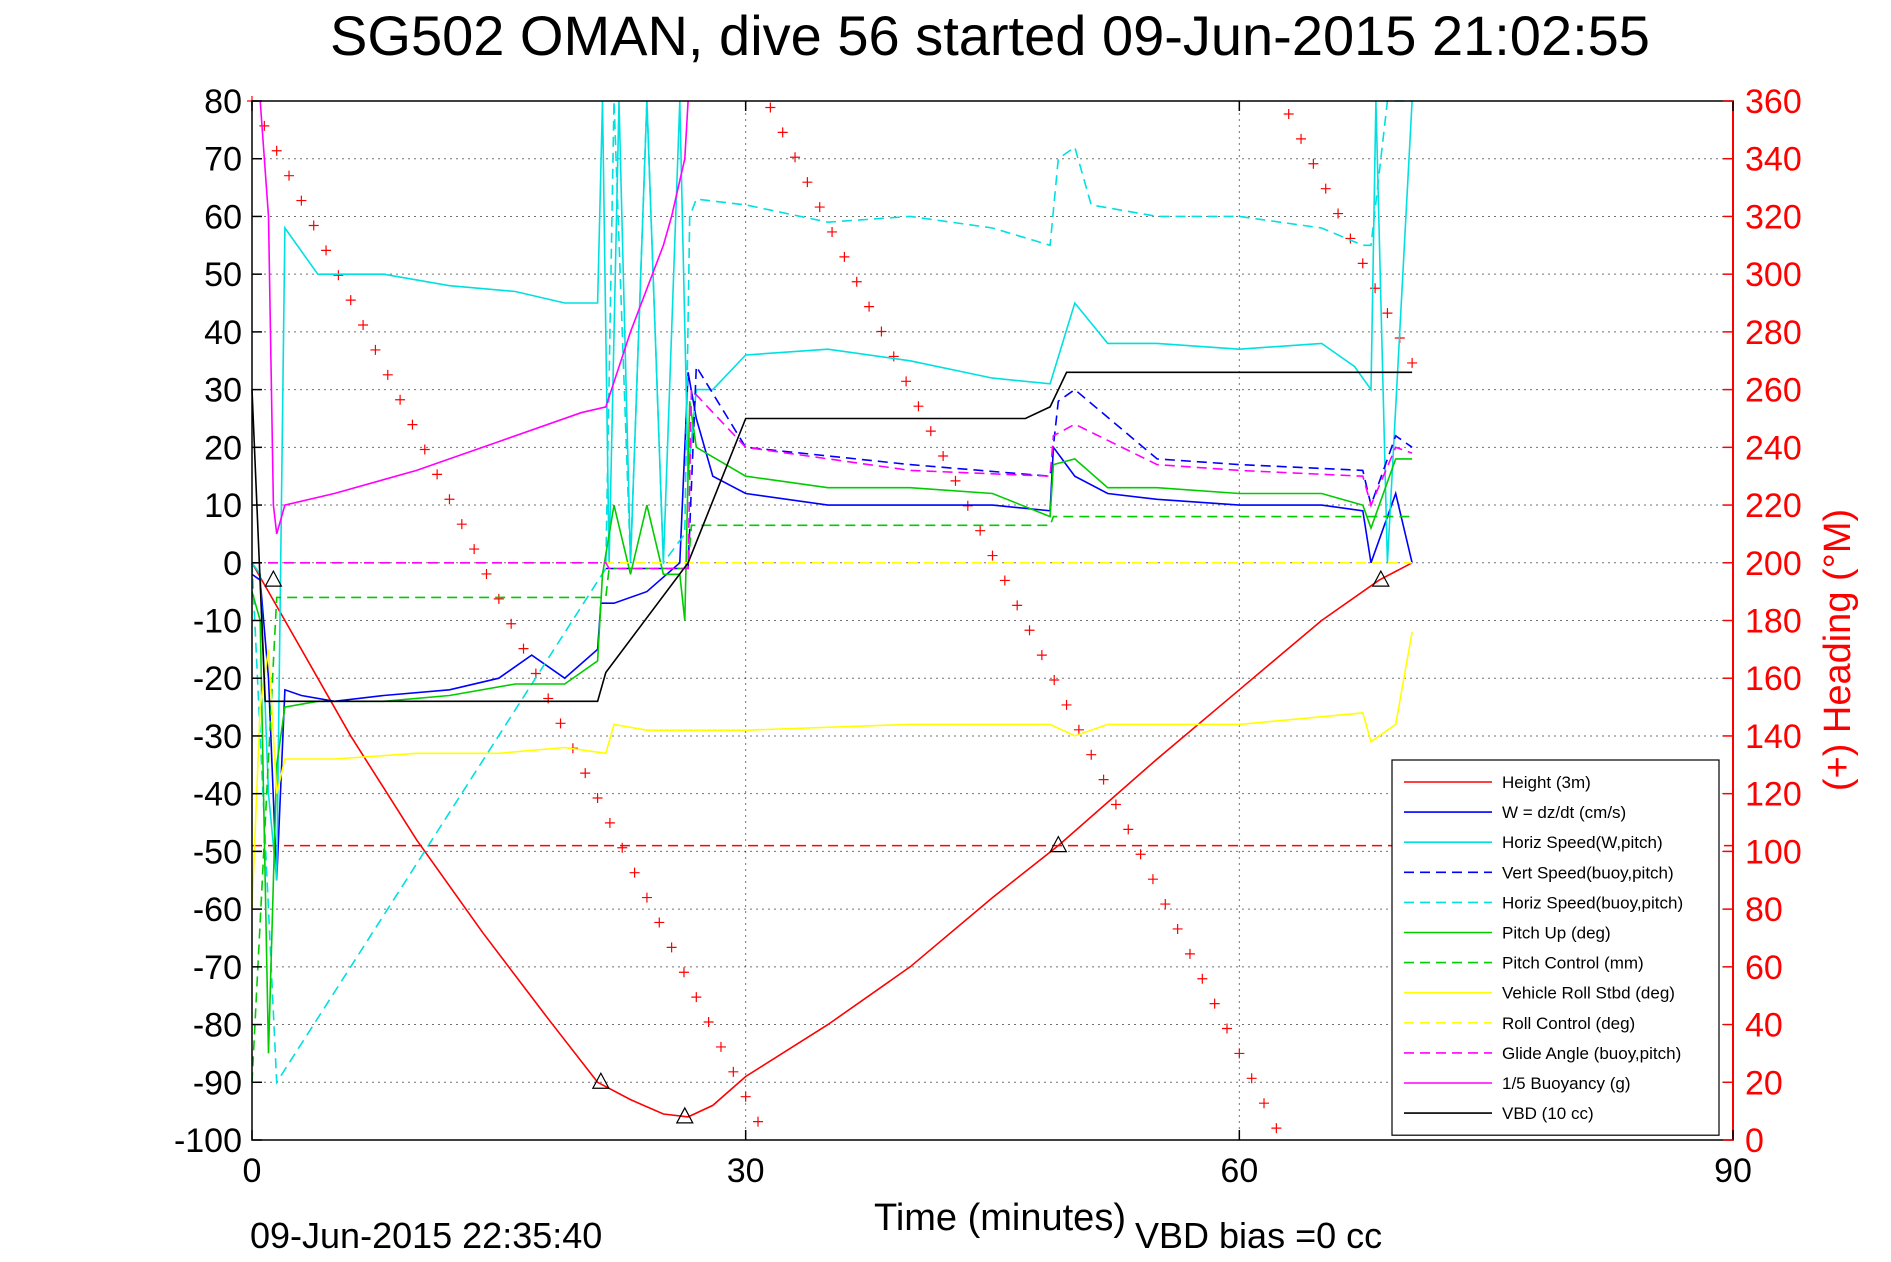 The image size is (1891, 1262). I want to click on legend-entry: Pitch Up (deg), so click(1556, 933).